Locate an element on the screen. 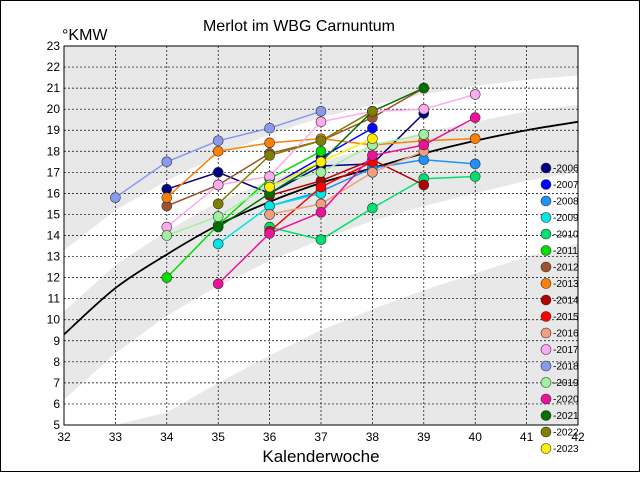  x-axis-label: Kalenderwoche is located at coordinates (320, 456).